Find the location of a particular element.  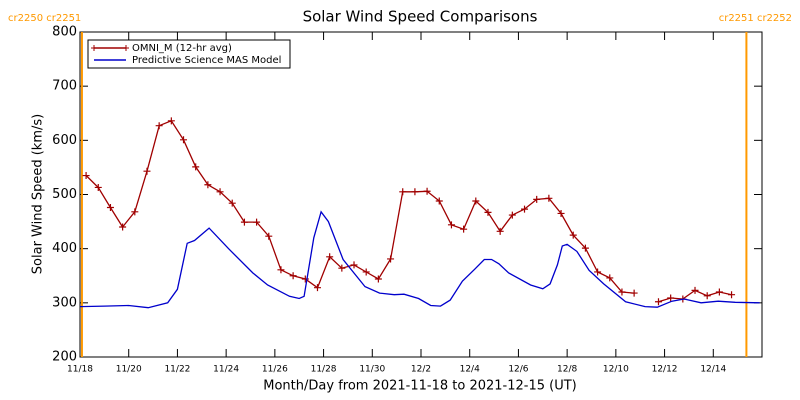

carrington-label: cr2251 cr2252 is located at coordinates (755, 18).